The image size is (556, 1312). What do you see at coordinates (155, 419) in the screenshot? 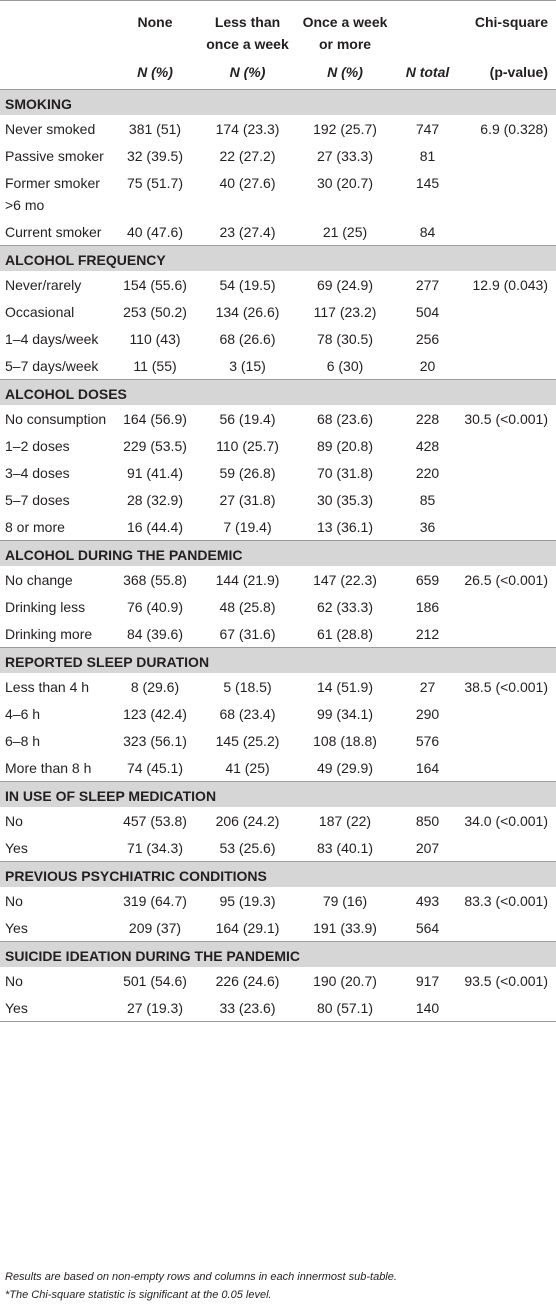
I see `cell-none: 164 (56.9)` at bounding box center [155, 419].